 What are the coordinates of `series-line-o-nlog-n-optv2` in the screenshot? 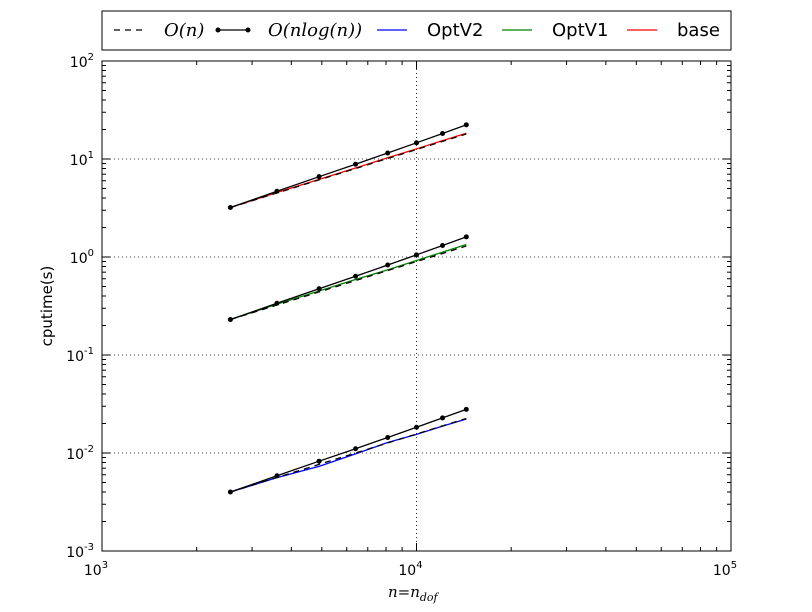 It's located at (348, 450).